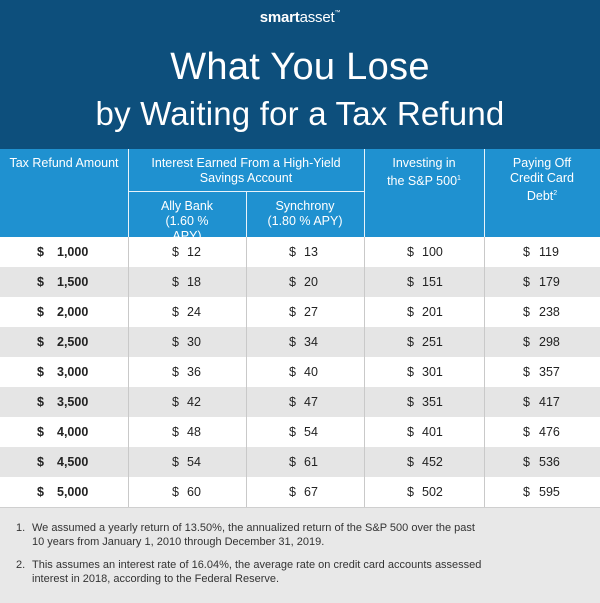  I want to click on cell-amount: 1,000, so click(73, 252).